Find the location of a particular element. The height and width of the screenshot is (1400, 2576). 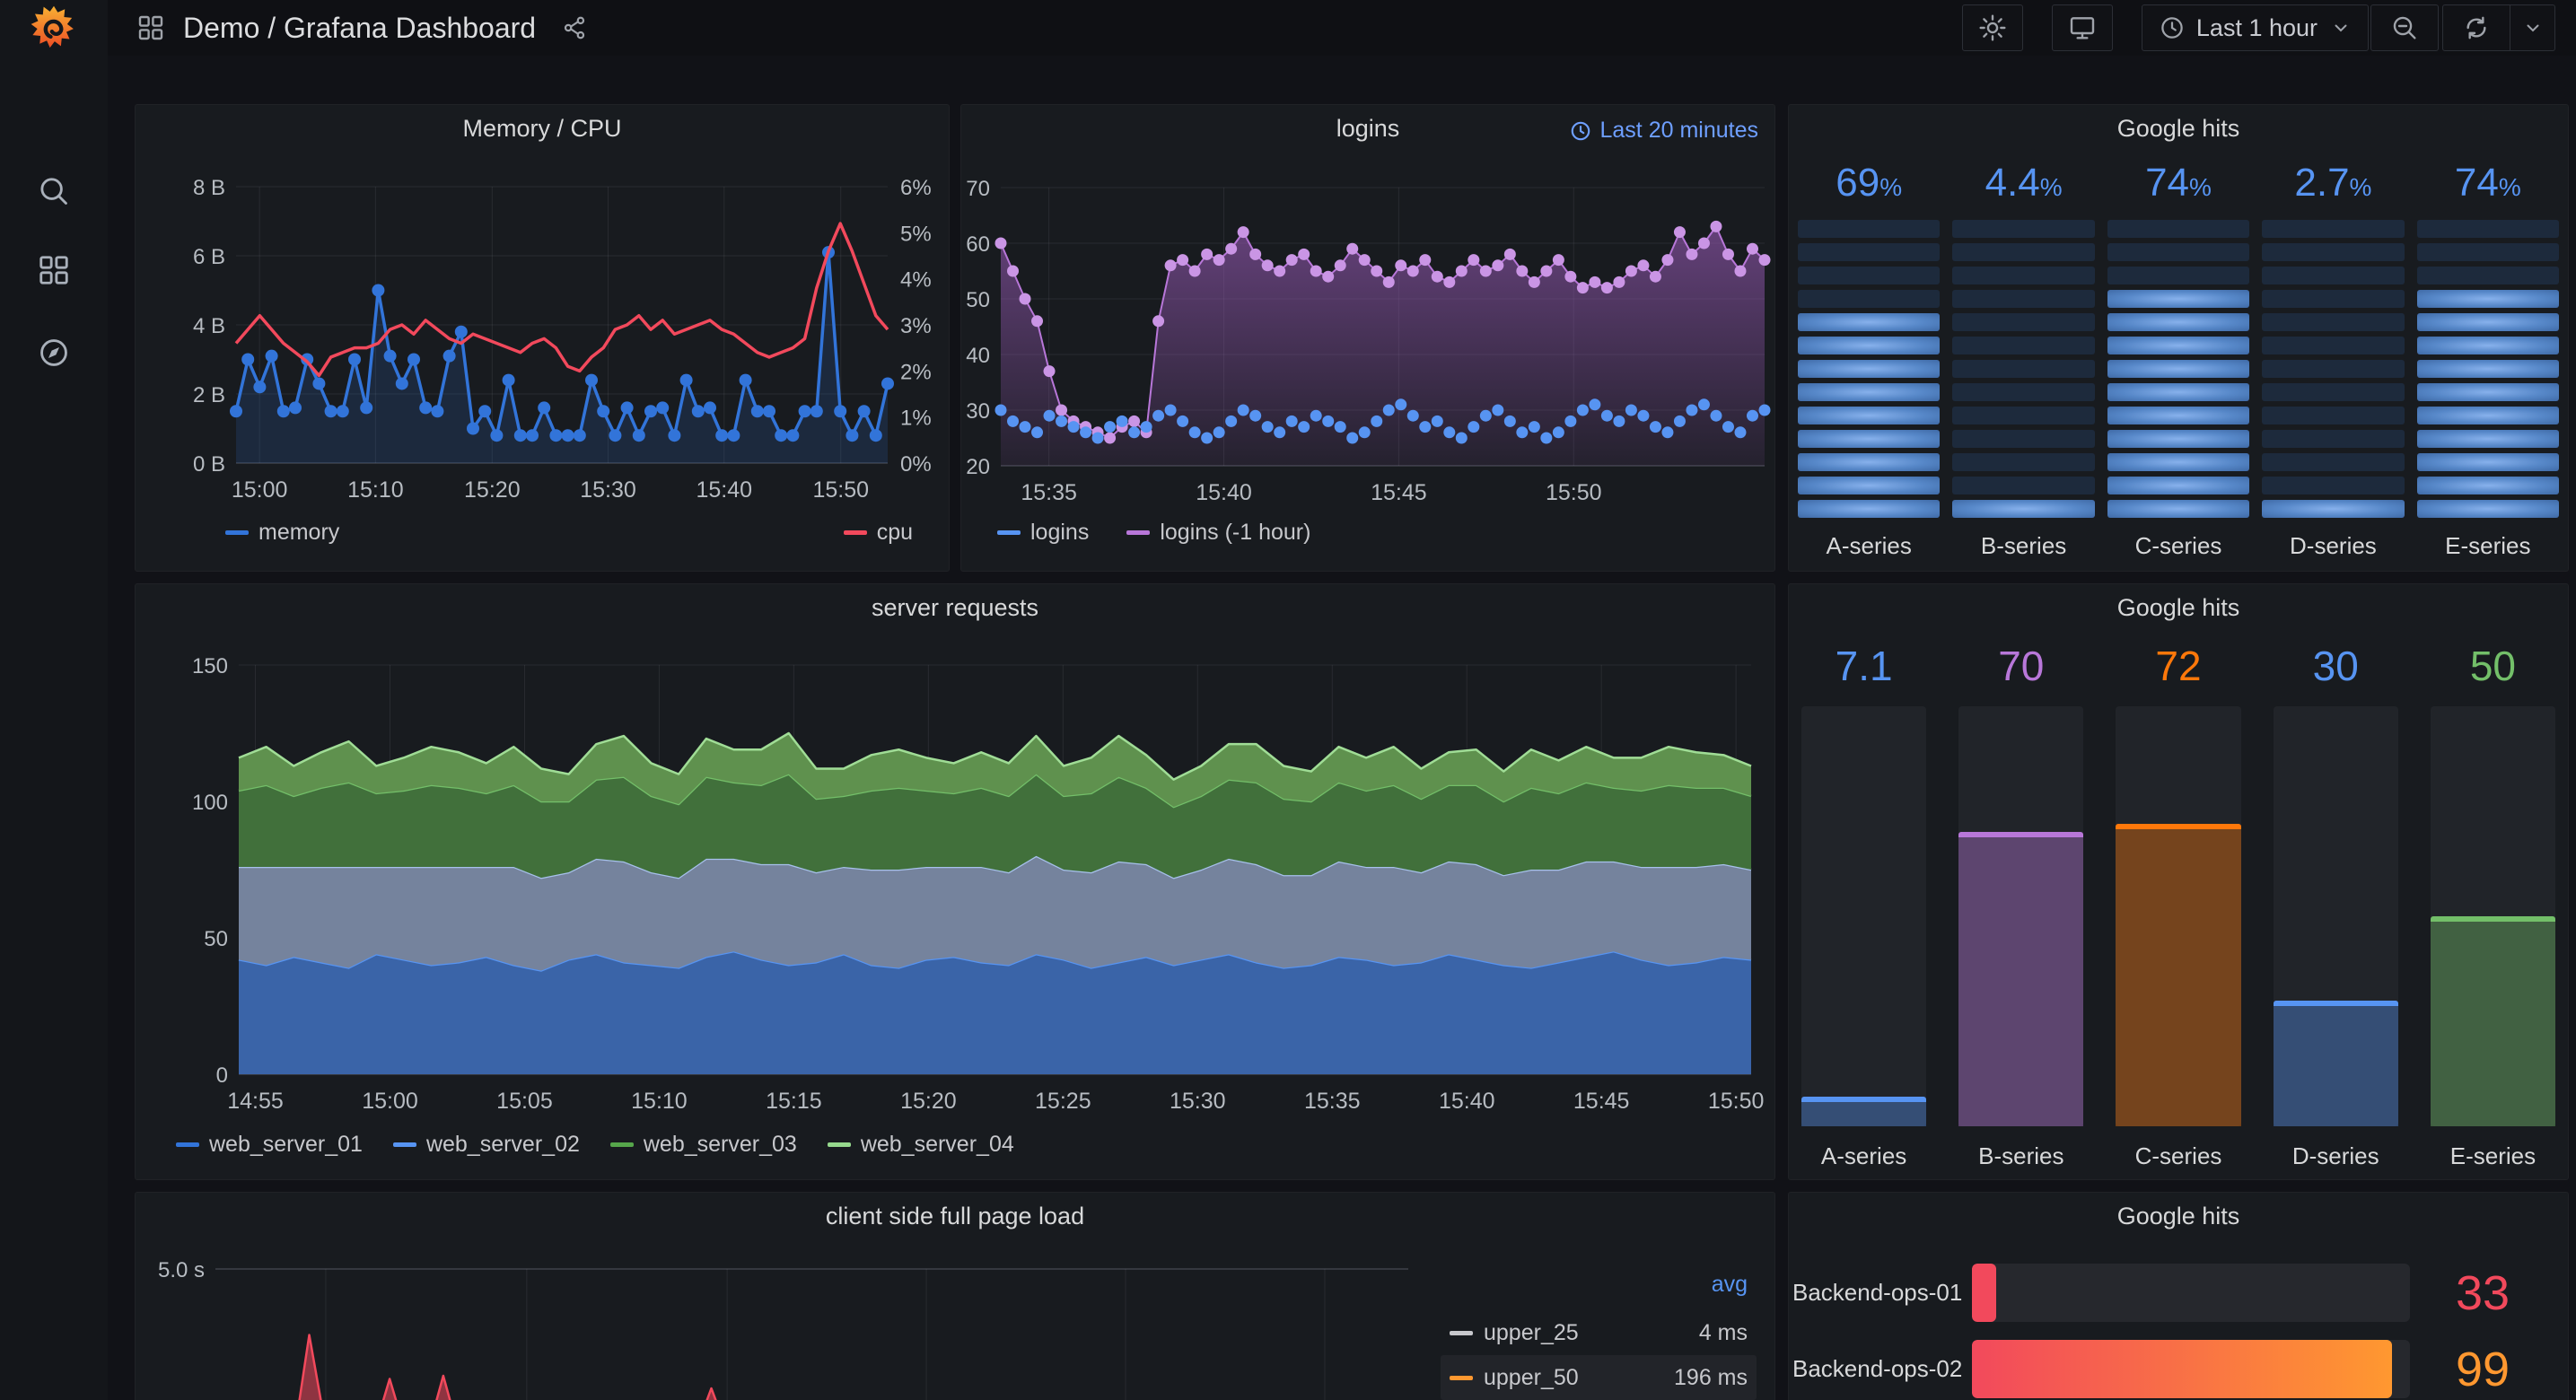

search-button is located at coordinates (54, 191).